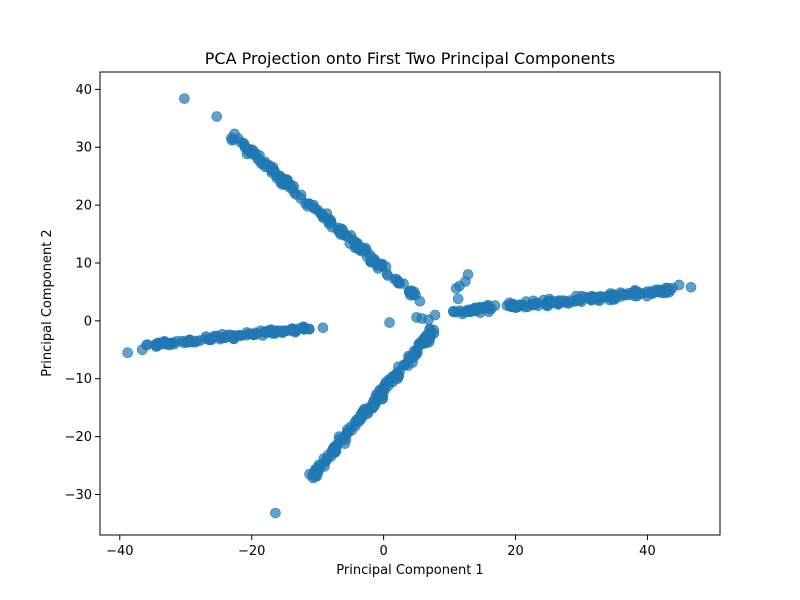 This screenshot has width=800, height=600. What do you see at coordinates (78, 379) in the screenshot?
I see `y-tick-label: −10` at bounding box center [78, 379].